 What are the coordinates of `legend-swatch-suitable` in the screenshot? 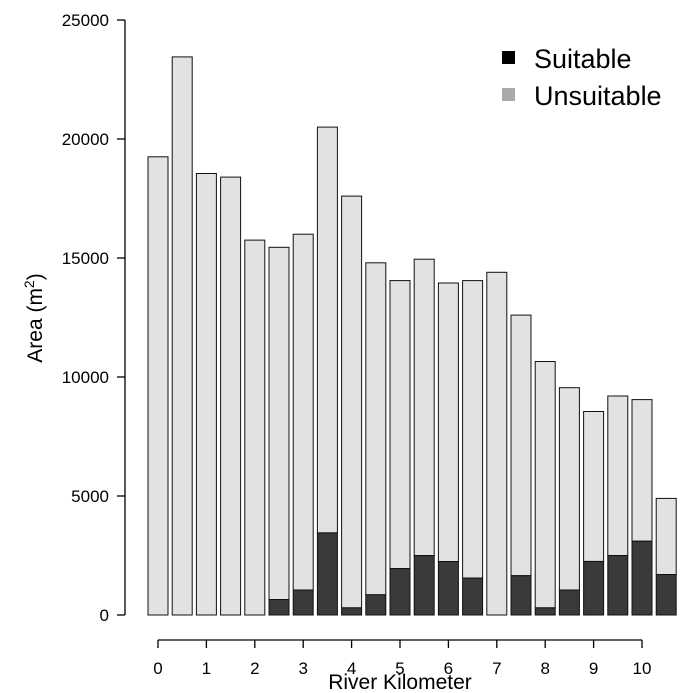 It's located at (508, 57).